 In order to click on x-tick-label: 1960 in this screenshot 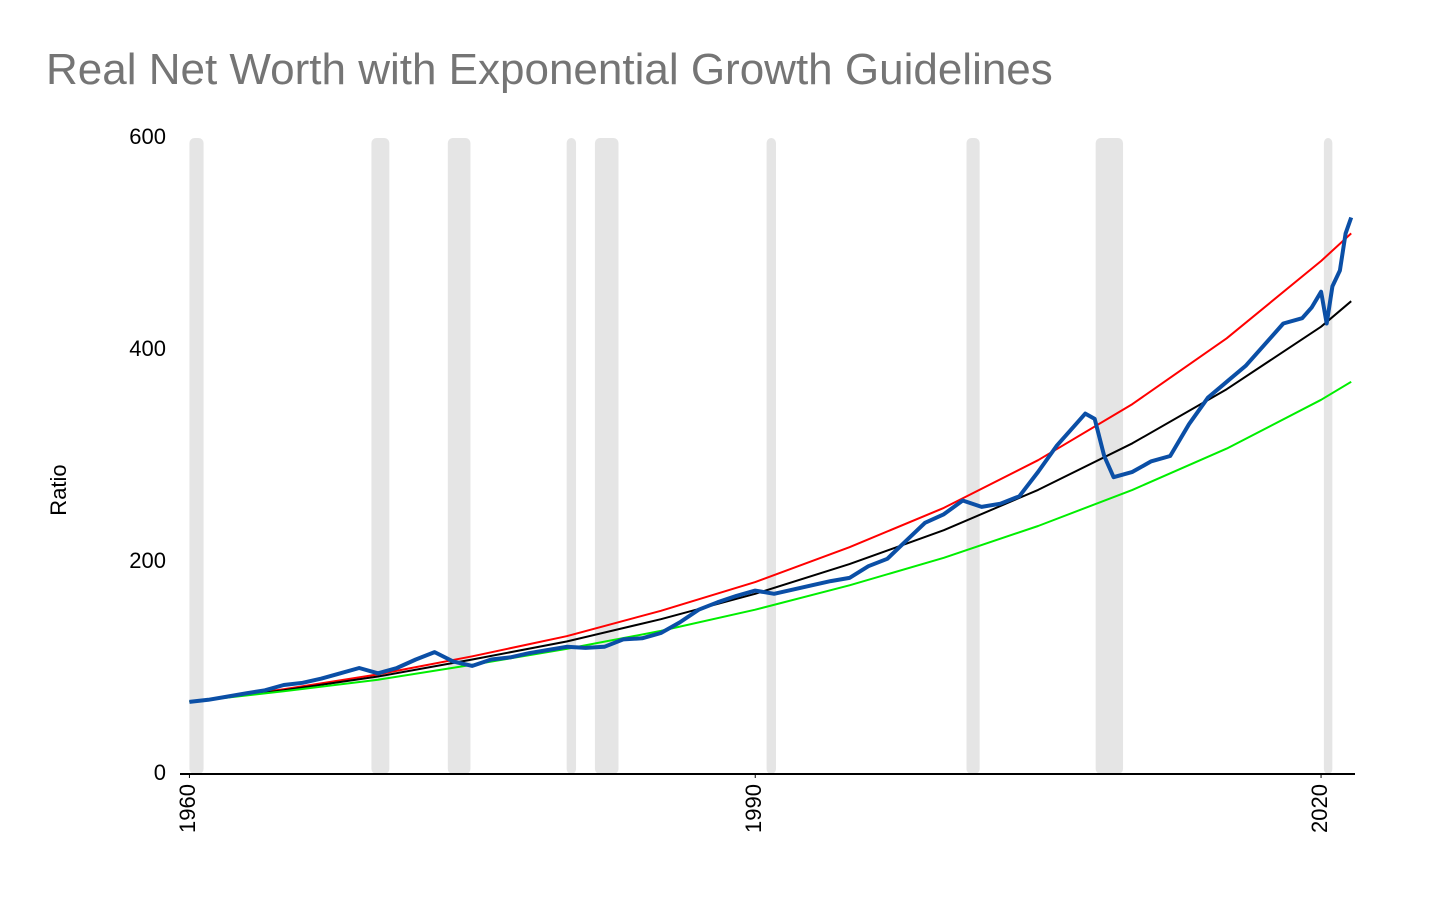, I will do `click(187, 808)`.